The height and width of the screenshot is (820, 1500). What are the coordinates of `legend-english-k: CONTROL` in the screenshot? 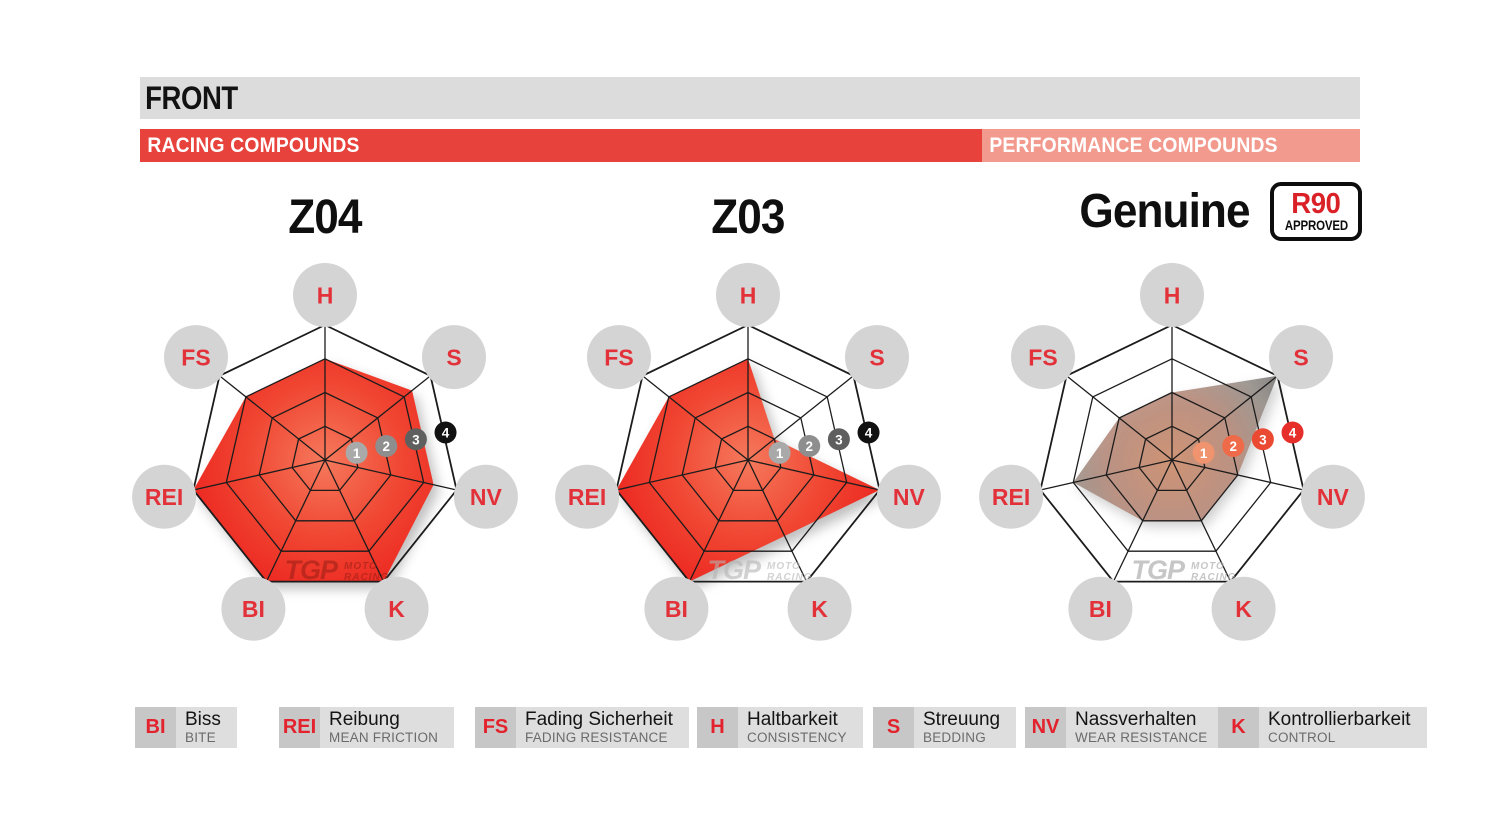 It's located at (1302, 737).